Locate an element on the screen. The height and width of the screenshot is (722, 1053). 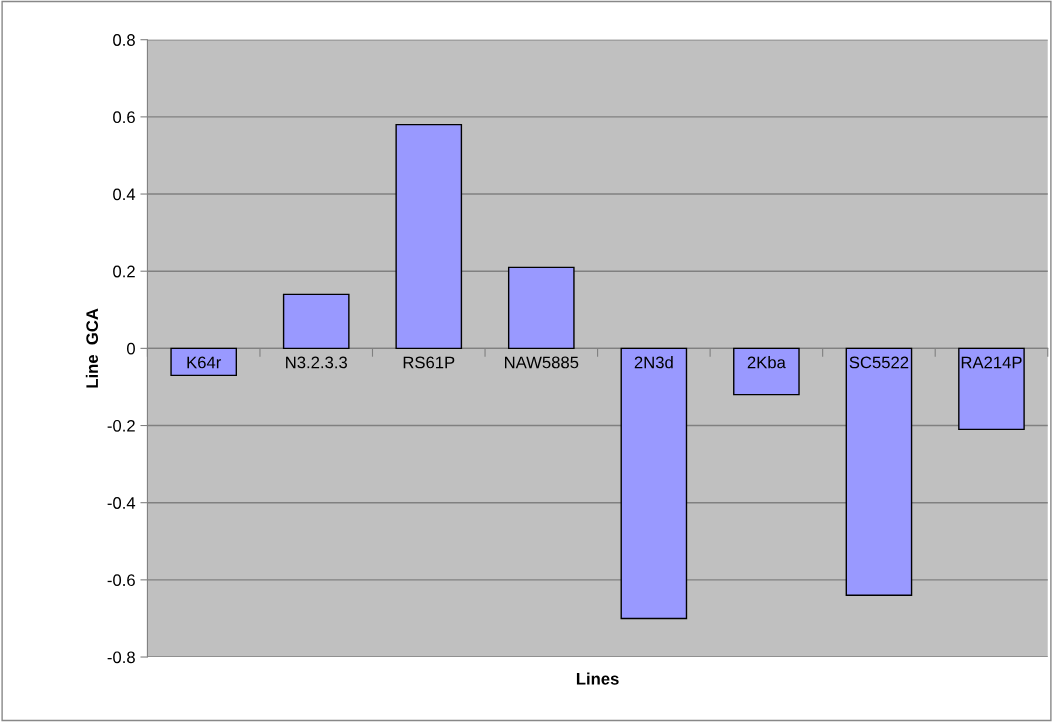
y-tick-label: 0 is located at coordinates (131, 348).